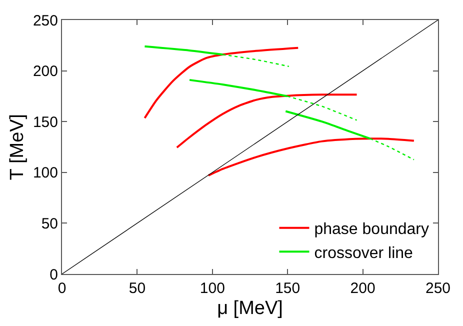 The image size is (463, 326). What do you see at coordinates (45, 71) in the screenshot?
I see `y-tick-label: 200` at bounding box center [45, 71].